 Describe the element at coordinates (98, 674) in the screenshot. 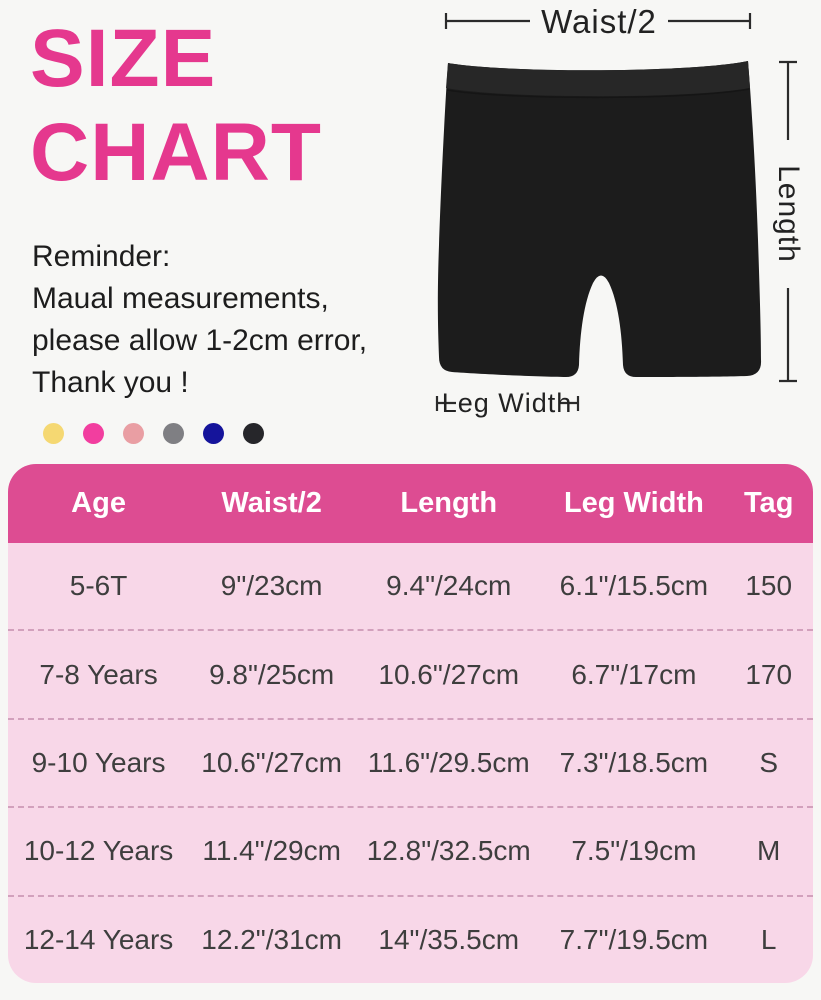

I see `table-cell-age: 7-8 Years` at that location.